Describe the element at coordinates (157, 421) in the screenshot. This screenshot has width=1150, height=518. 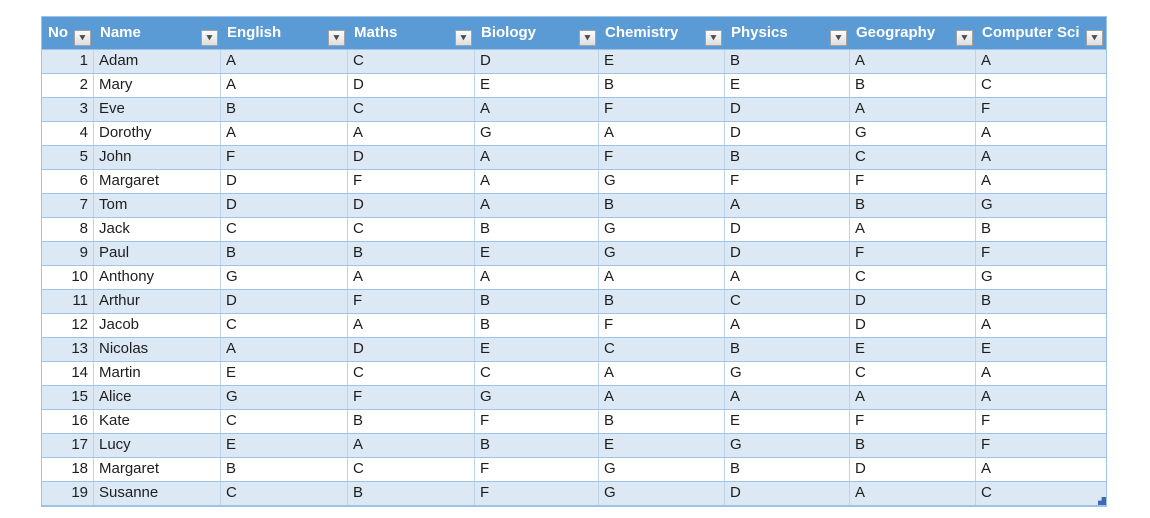
I see `table-cell: Kate` at that location.